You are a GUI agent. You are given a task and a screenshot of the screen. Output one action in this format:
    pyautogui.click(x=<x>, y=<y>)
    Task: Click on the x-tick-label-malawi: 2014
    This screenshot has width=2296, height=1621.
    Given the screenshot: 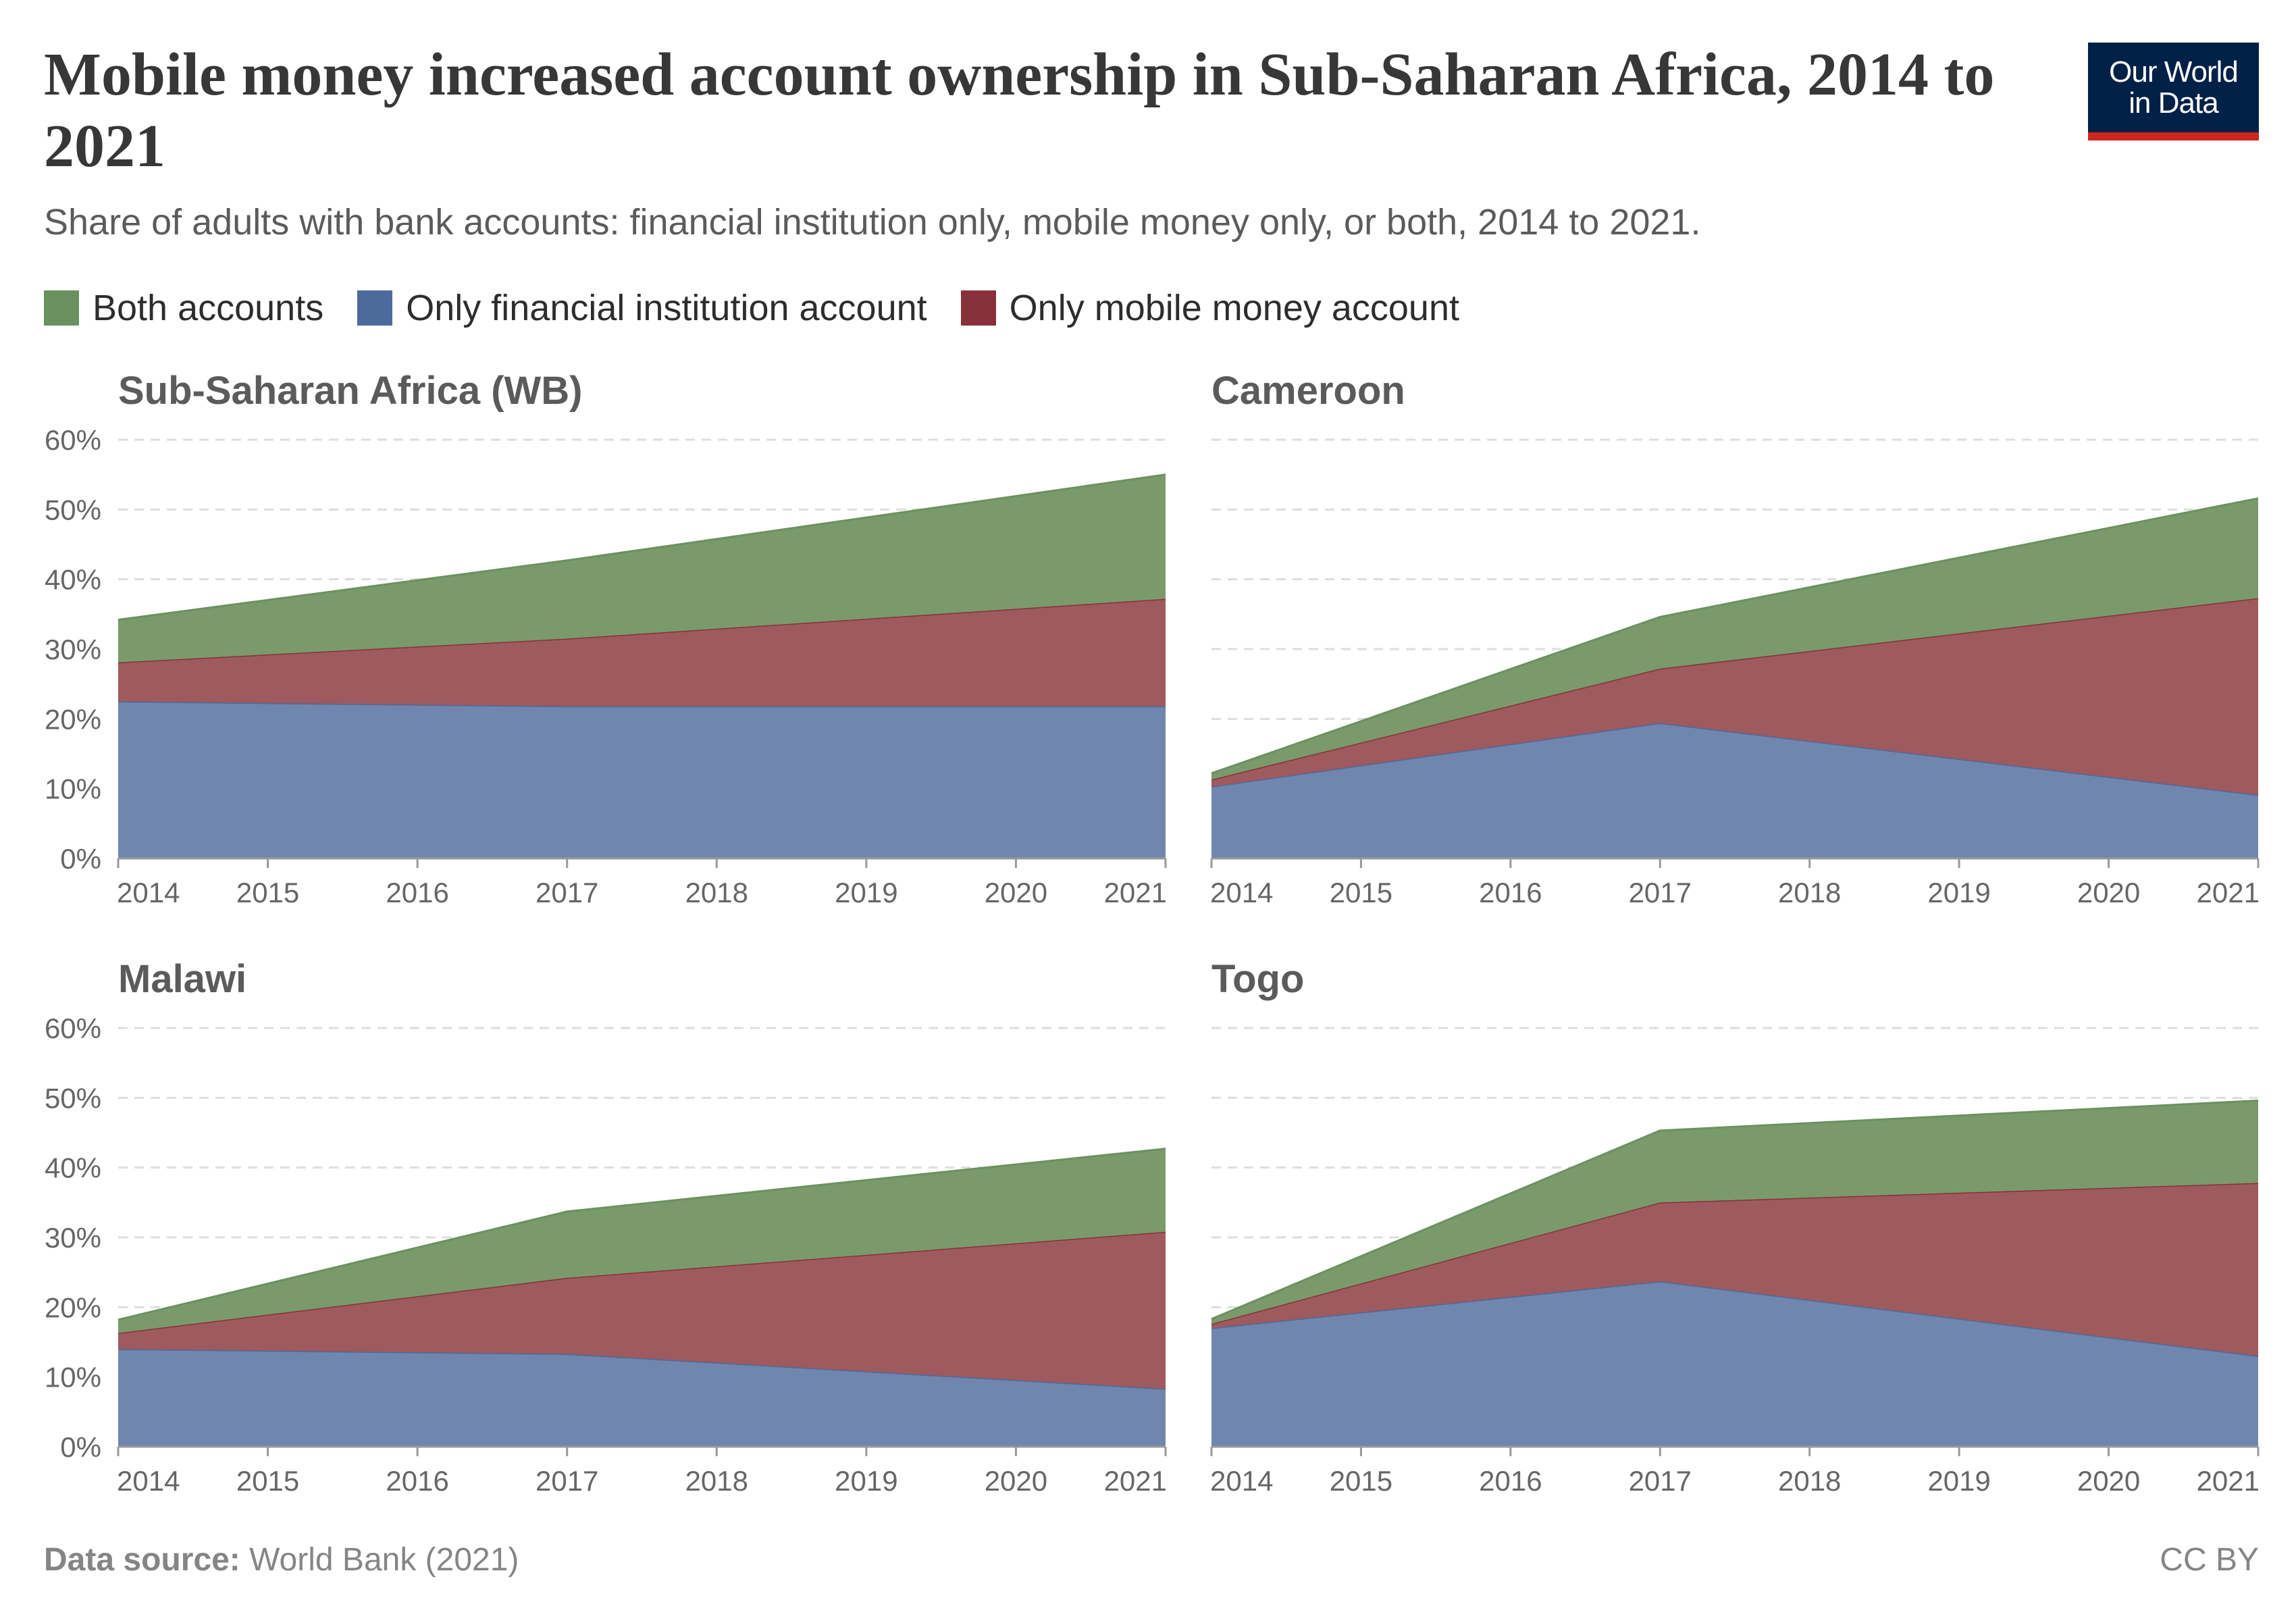 What is the action you would take?
    pyautogui.click(x=148, y=1481)
    